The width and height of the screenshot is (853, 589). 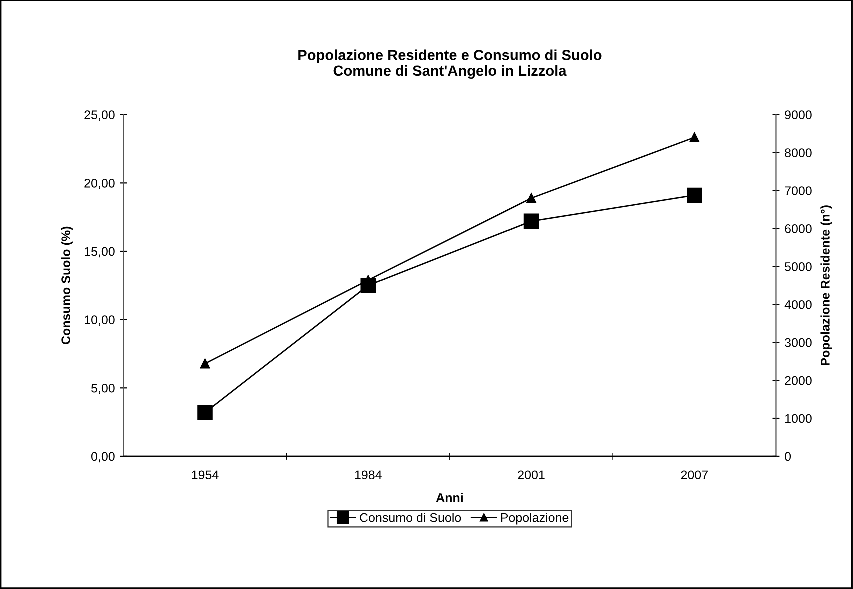 What do you see at coordinates (100, 321) in the screenshot?
I see `y-tick-label: 10,00` at bounding box center [100, 321].